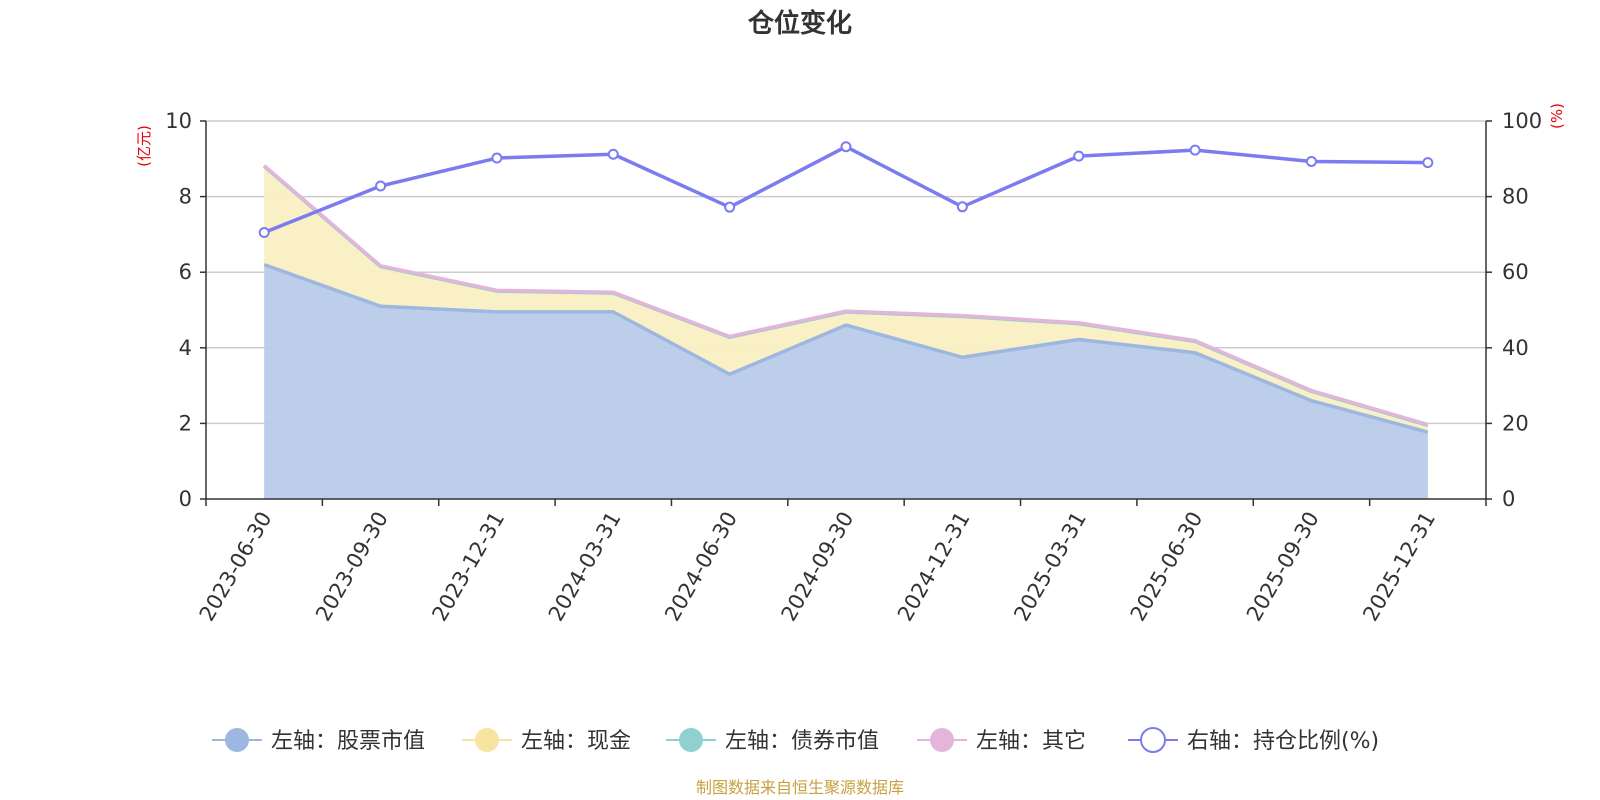 Image resolution: width=1600 pixels, height=800 pixels. What do you see at coordinates (1283, 741) in the screenshot?
I see `legend-label: 右轴：持仓比例(%)` at bounding box center [1283, 741].